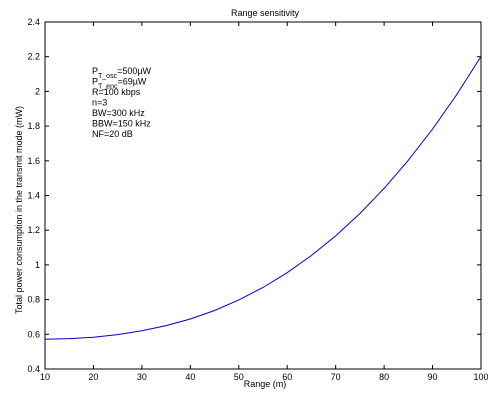  I want to click on y-tick-label: 1.4, so click(33, 196).